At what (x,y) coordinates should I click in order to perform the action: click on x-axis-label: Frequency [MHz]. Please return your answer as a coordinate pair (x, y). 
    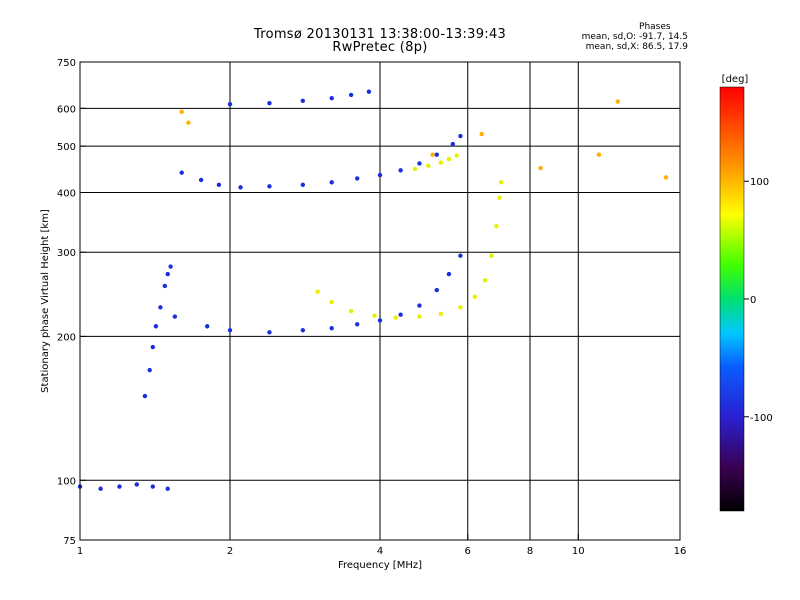
    Looking at the image, I should click on (380, 565).